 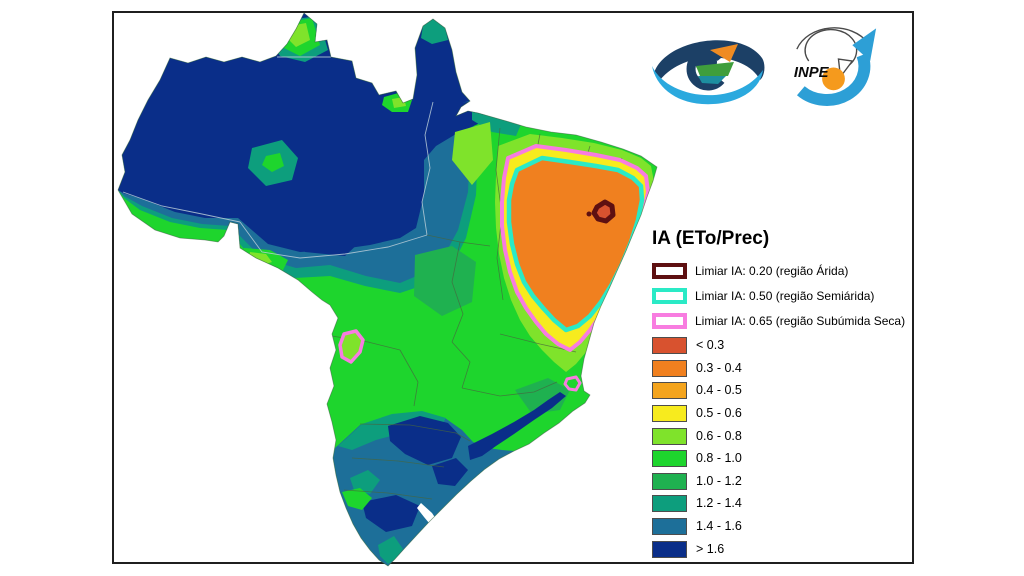 I want to click on legend-threshold-row-semiarida: Limiar IA: 0.50 (região Semiárida), so click(x=763, y=296).